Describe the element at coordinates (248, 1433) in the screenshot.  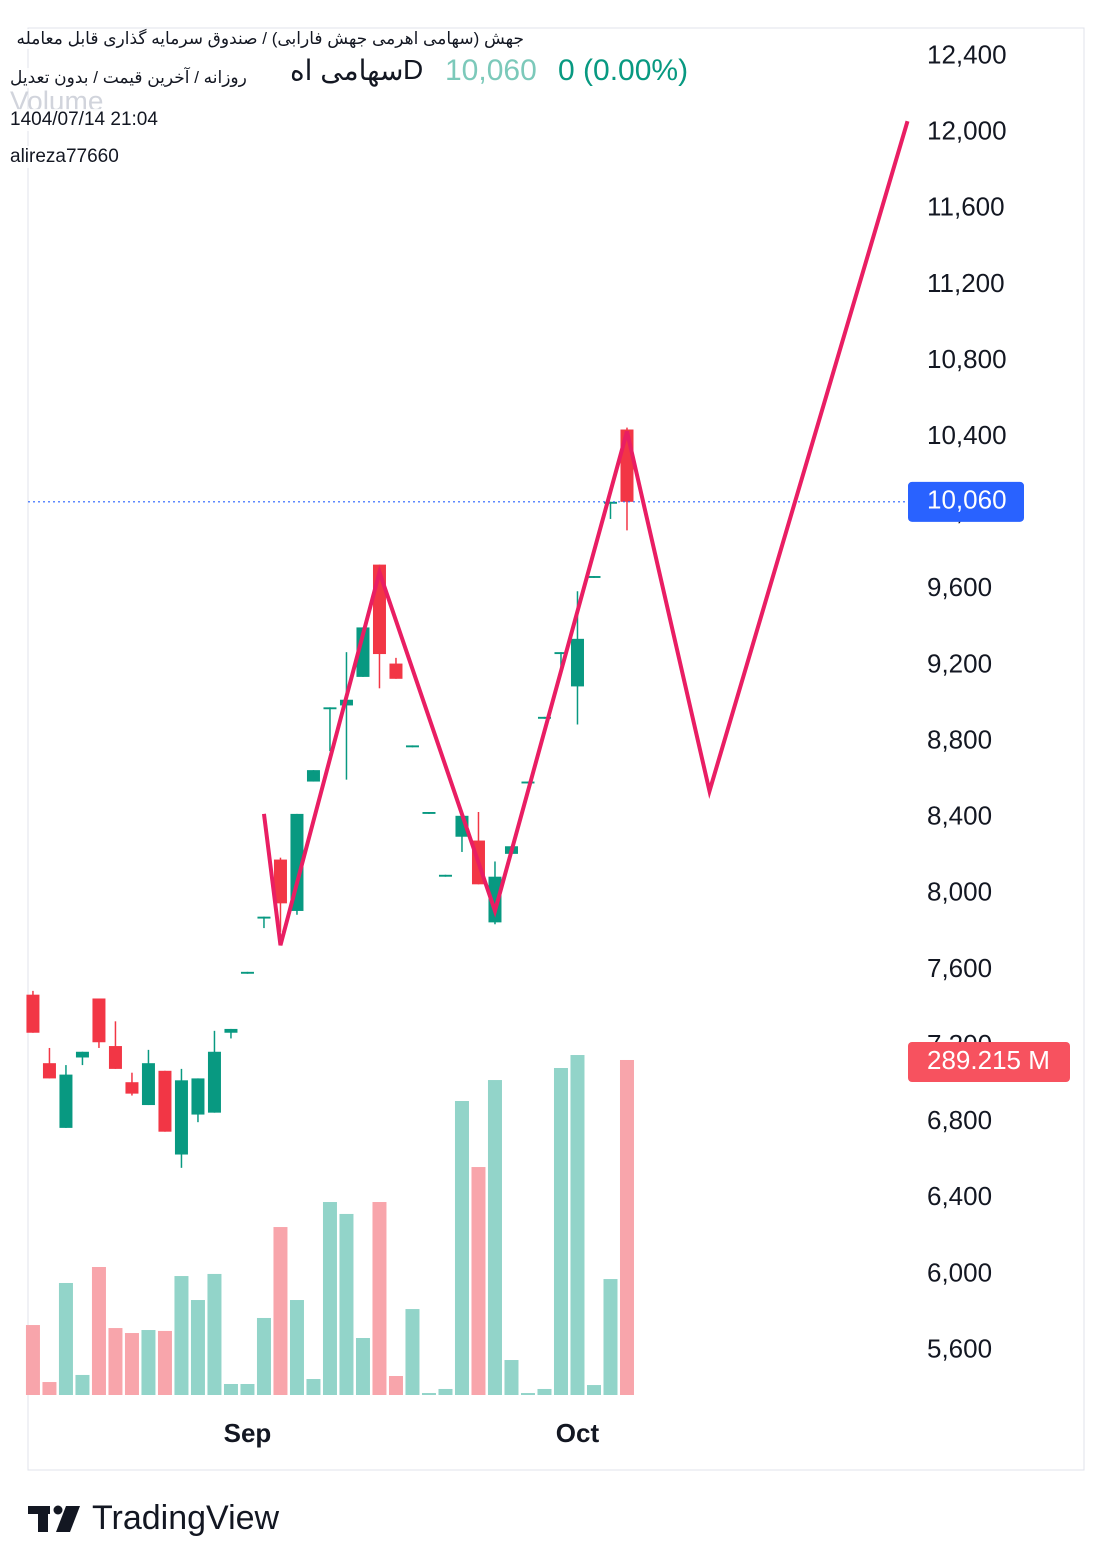
I see `x-tick-label: Sep` at that location.